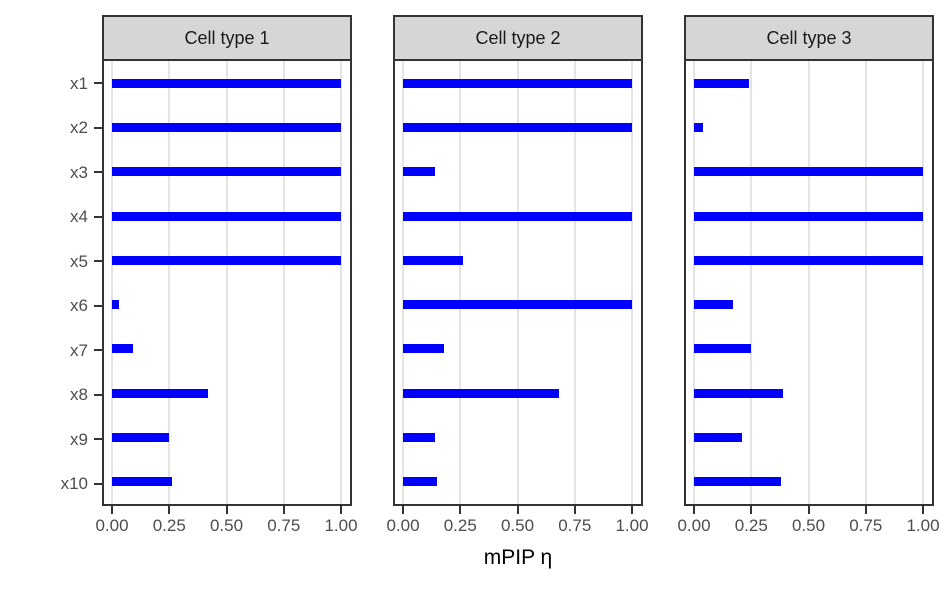 This screenshot has width=950, height=600. I want to click on facet-strip-label: Cell type 3, so click(809, 38).